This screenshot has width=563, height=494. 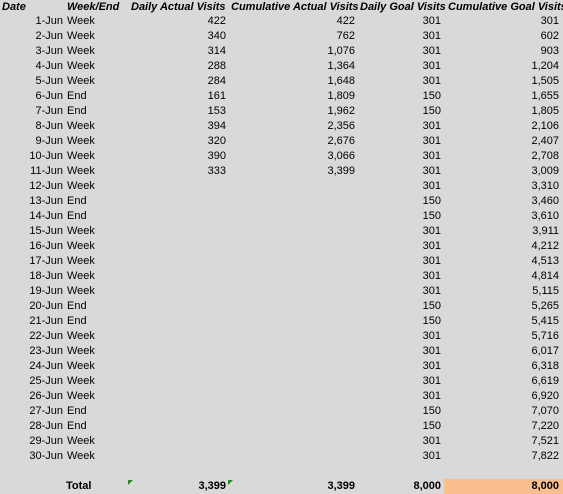 I want to click on cell-cumulative-actual-visits: 422, so click(x=345, y=21).